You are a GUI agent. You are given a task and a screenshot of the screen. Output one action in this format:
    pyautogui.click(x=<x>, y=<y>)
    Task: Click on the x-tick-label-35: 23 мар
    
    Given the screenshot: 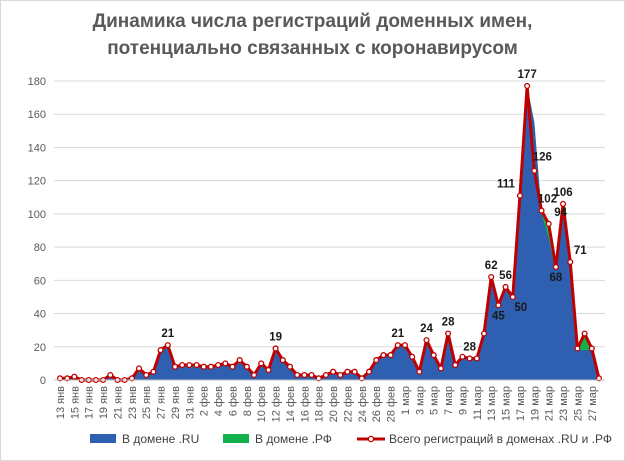 What is the action you would take?
    pyautogui.click(x=564, y=403)
    